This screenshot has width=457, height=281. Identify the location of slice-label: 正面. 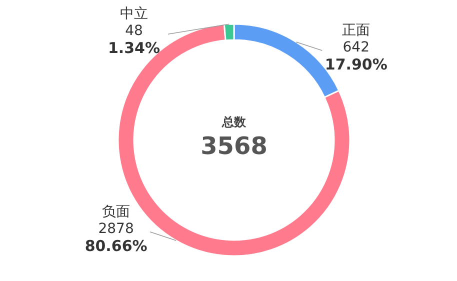
(356, 30).